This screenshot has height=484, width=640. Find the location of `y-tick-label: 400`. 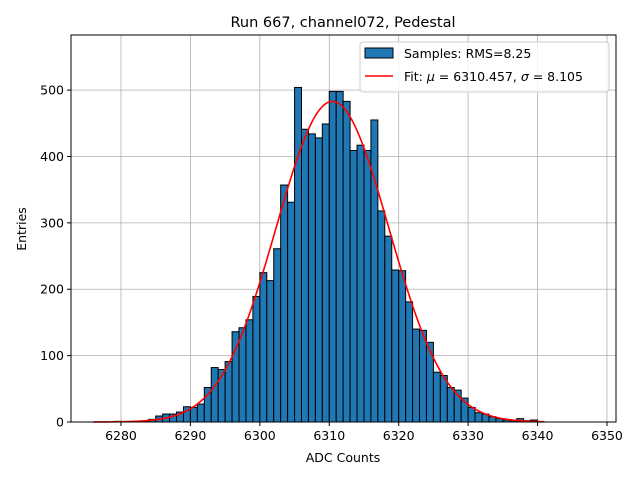

y-tick-label: 400 is located at coordinates (52, 156).